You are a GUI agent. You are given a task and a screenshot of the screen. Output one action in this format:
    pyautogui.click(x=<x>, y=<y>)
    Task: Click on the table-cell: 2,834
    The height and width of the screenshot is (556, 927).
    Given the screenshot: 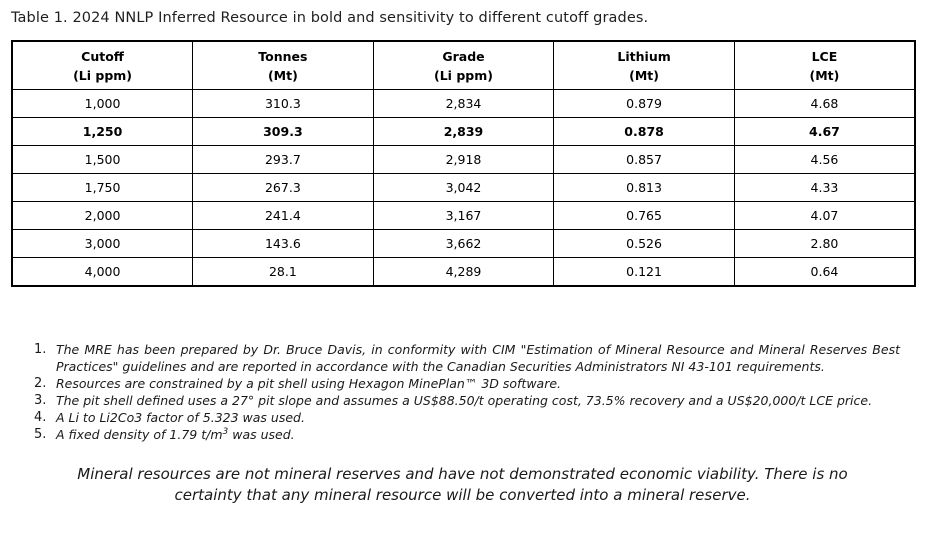 What is the action you would take?
    pyautogui.click(x=463, y=103)
    